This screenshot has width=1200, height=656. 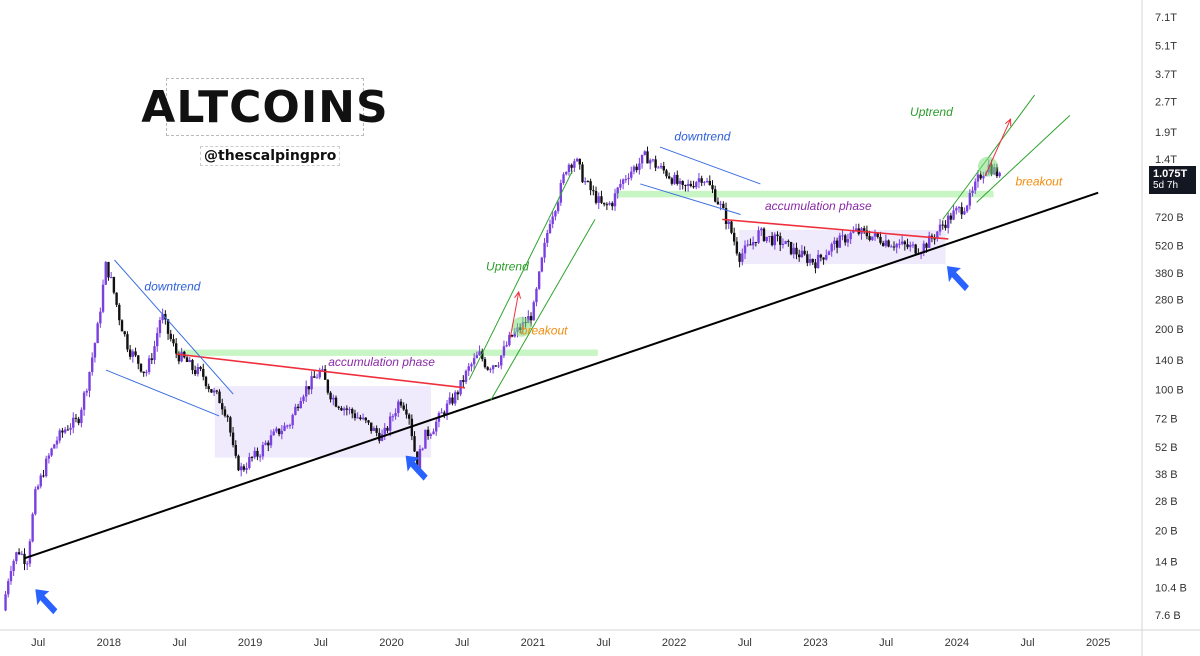 What do you see at coordinates (998, 148) in the screenshot?
I see `breakout-arrow-line` at bounding box center [998, 148].